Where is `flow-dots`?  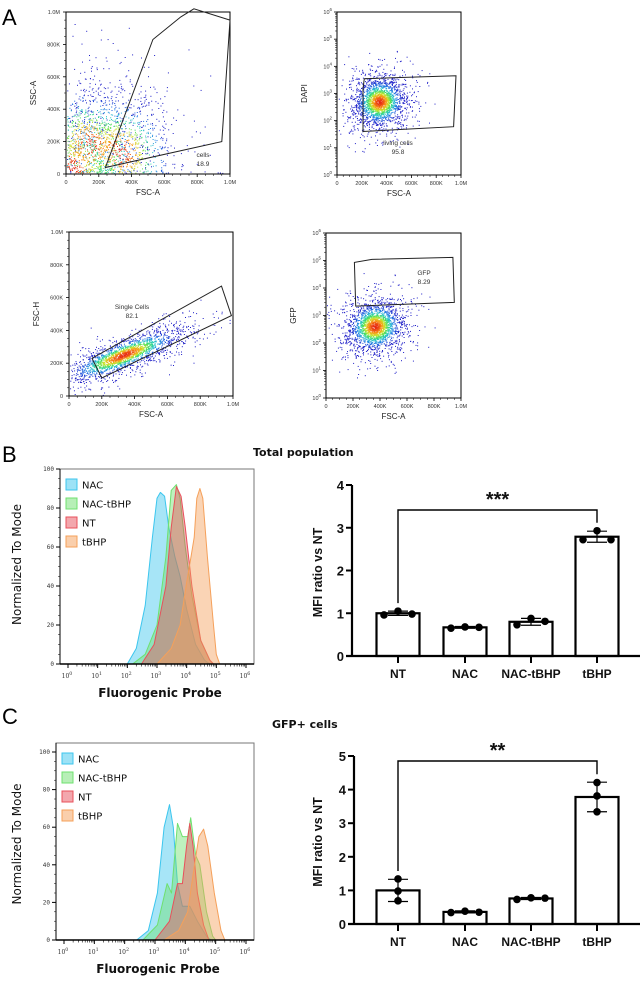 flow-dots is located at coordinates (387, 101).